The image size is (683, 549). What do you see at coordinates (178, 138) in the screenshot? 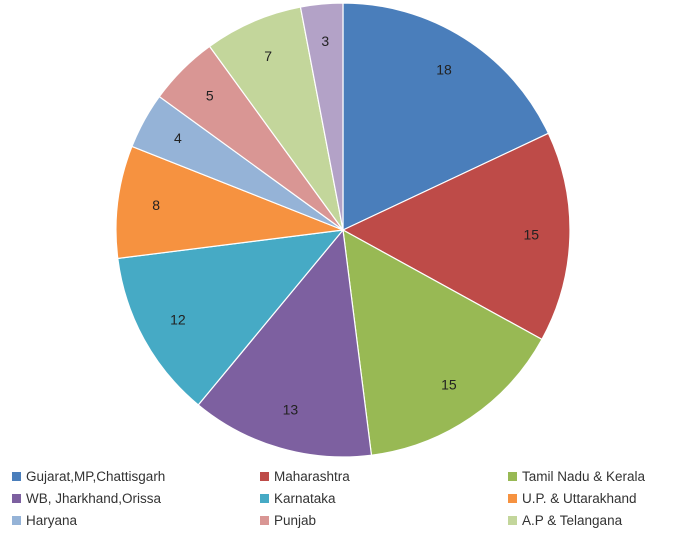
I see `data-label: 4` at bounding box center [178, 138].